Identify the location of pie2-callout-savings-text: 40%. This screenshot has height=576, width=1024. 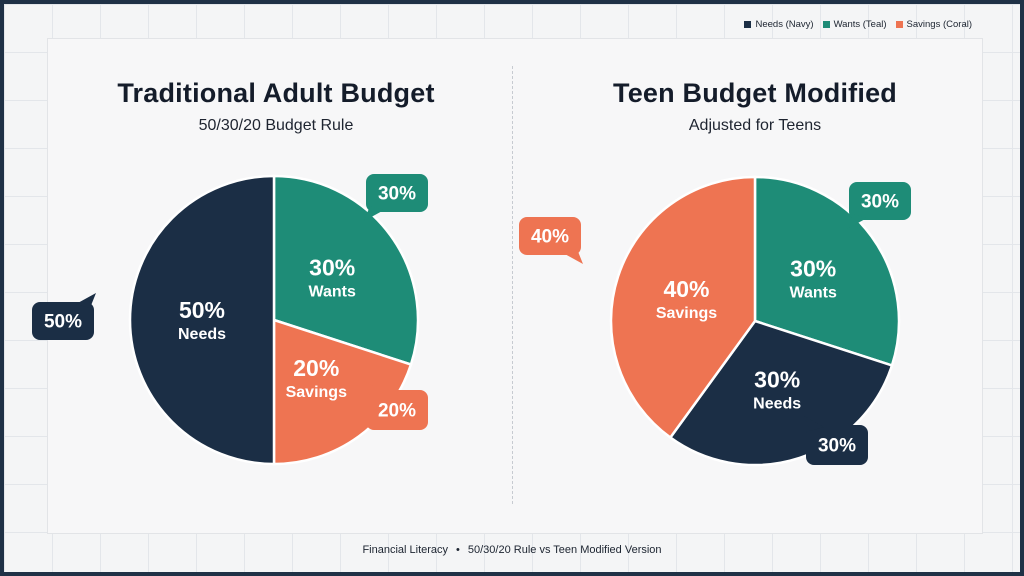
(550, 237).